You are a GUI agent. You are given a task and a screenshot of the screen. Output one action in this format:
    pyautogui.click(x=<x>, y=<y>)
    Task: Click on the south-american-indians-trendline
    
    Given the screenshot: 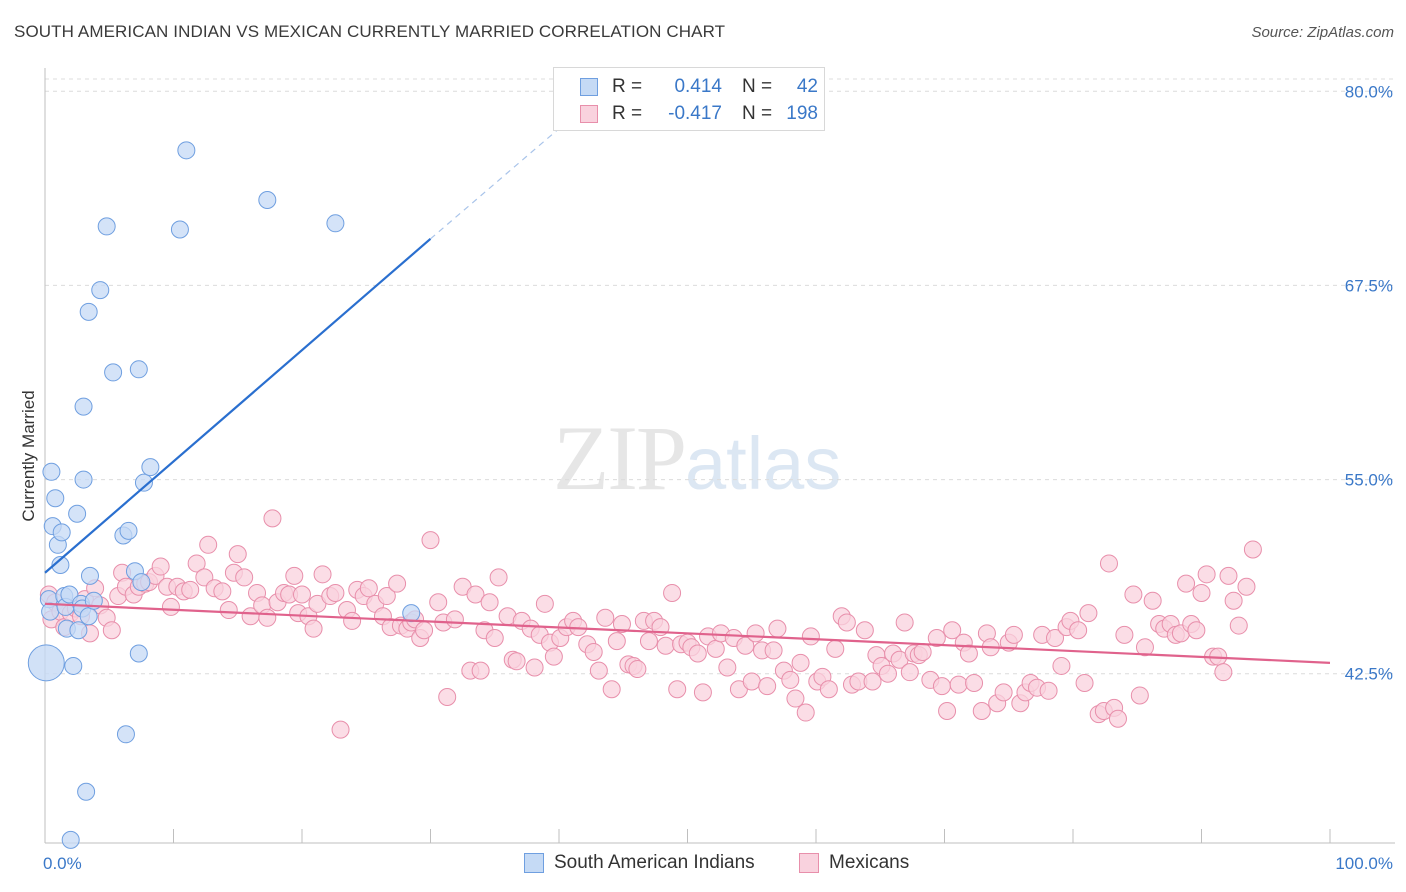 What is the action you would take?
    pyautogui.click(x=238, y=406)
    